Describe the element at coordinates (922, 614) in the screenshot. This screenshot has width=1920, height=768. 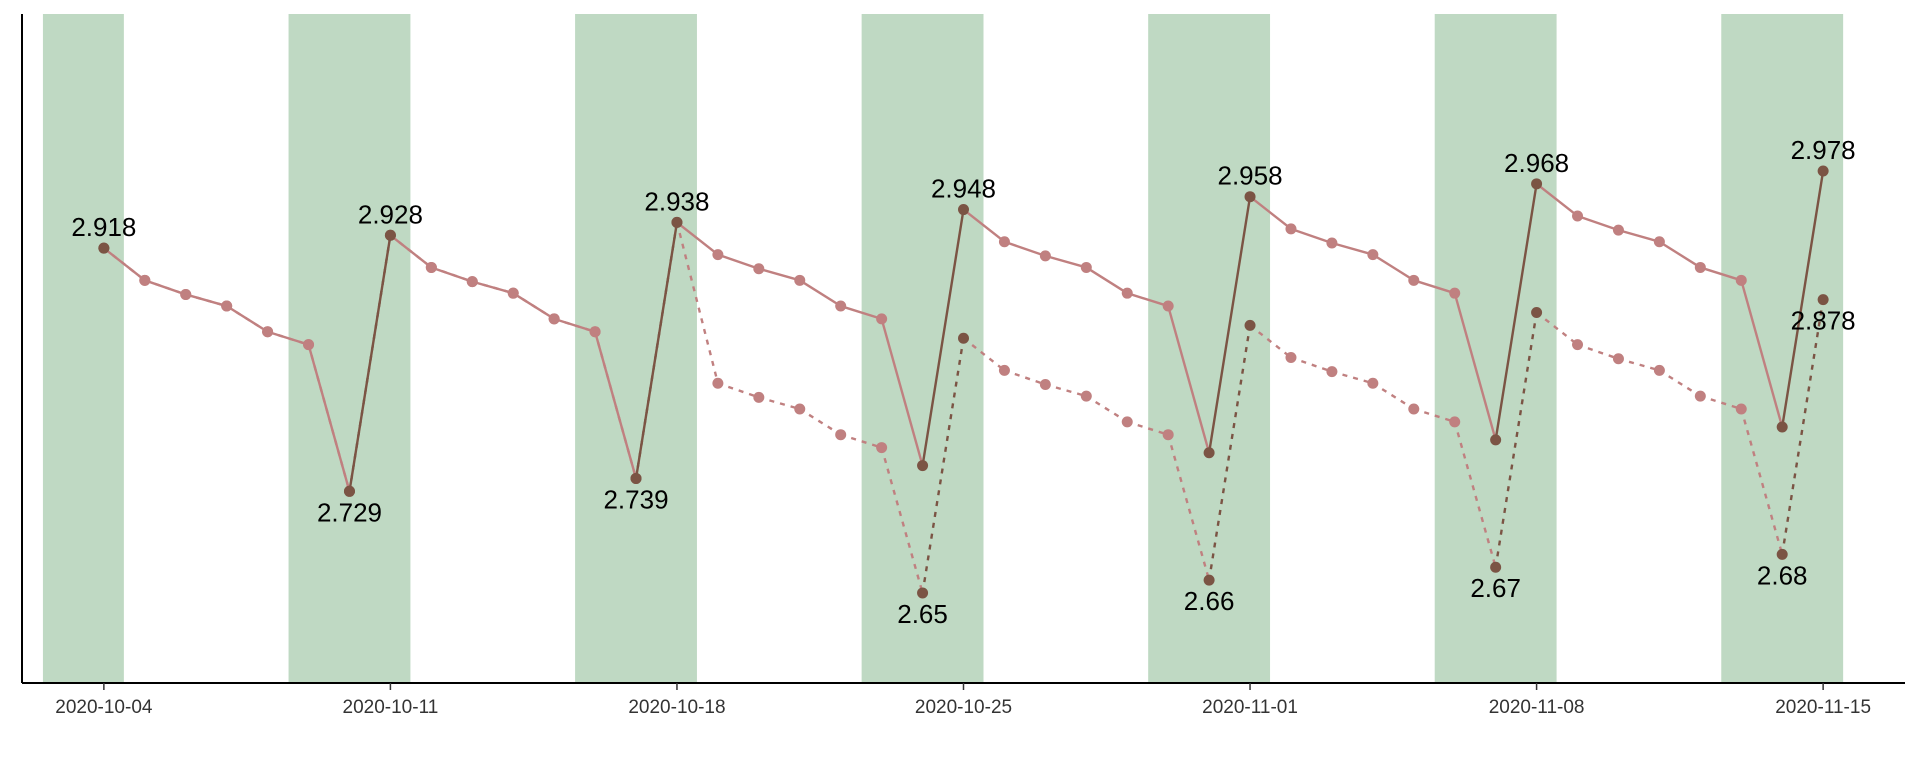
I see `data-label-6: 2.65` at that location.